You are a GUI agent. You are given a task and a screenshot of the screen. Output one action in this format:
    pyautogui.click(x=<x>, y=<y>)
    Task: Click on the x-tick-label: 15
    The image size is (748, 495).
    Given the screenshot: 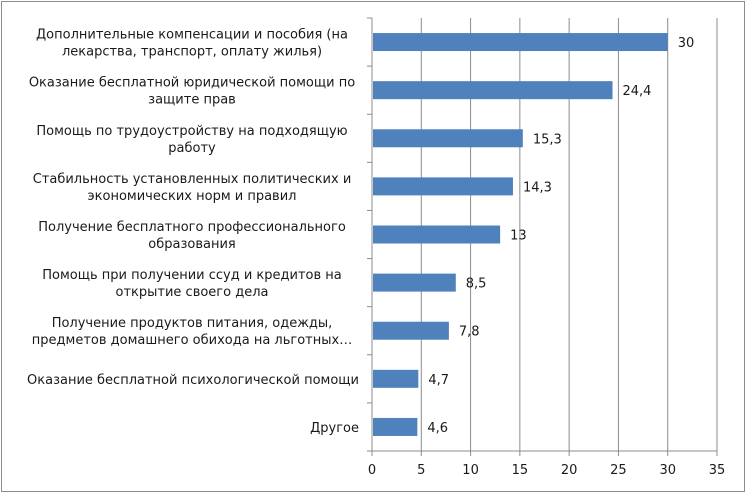 What is the action you would take?
    pyautogui.click(x=520, y=470)
    